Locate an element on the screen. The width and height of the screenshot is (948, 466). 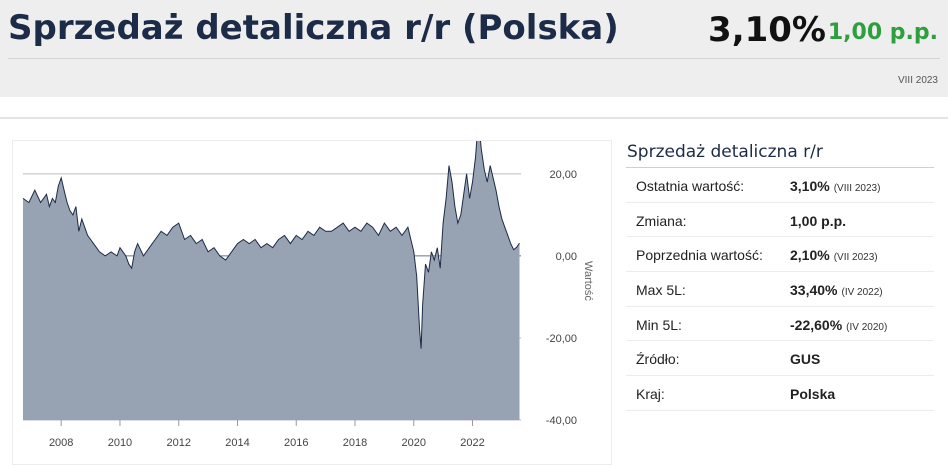
change-value: 1,00 p.p. is located at coordinates (882, 32).